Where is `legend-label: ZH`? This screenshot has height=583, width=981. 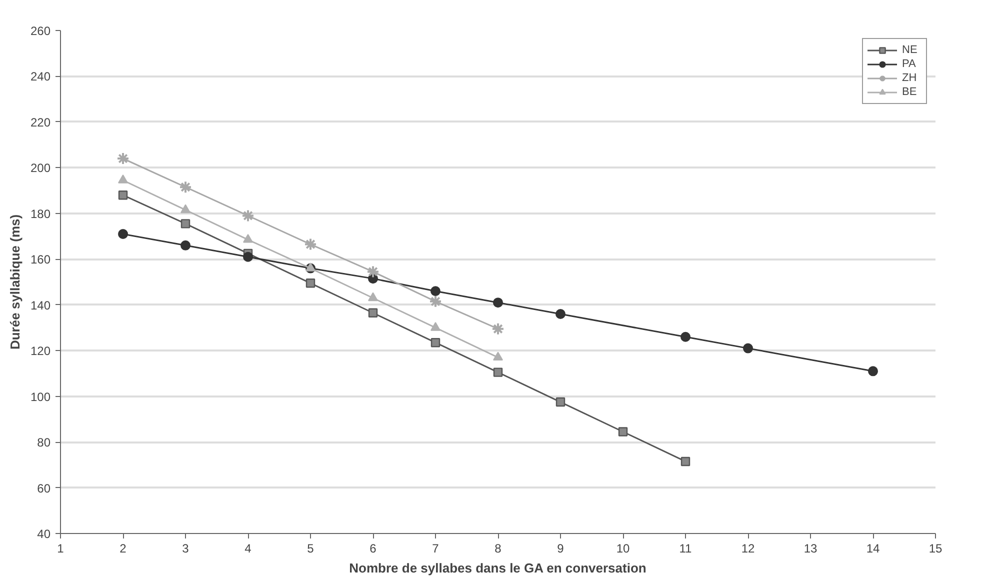 legend-label: ZH is located at coordinates (910, 78).